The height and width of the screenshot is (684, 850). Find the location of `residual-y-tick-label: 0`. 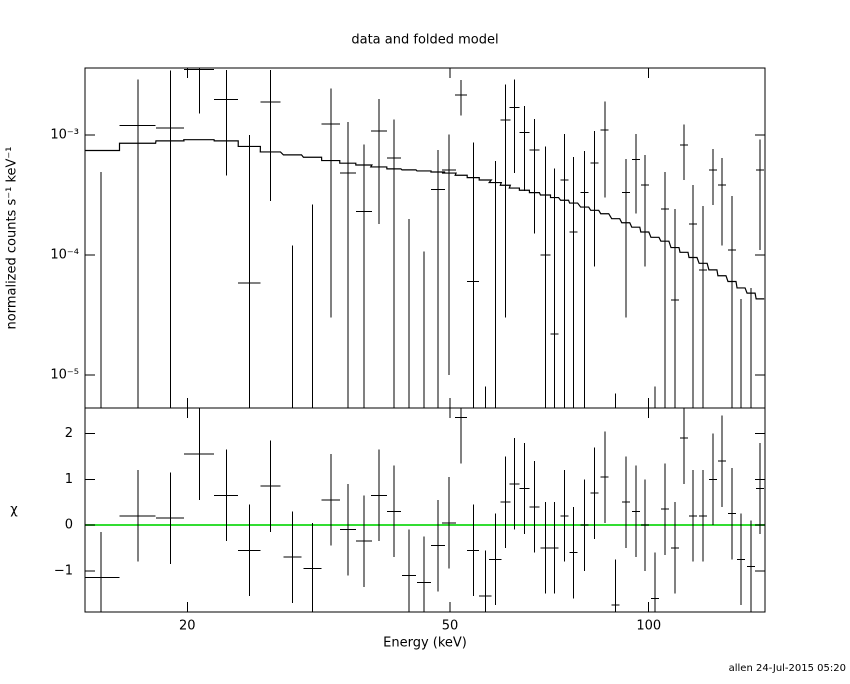

residual-y-tick-label: 0 is located at coordinates (69, 525).